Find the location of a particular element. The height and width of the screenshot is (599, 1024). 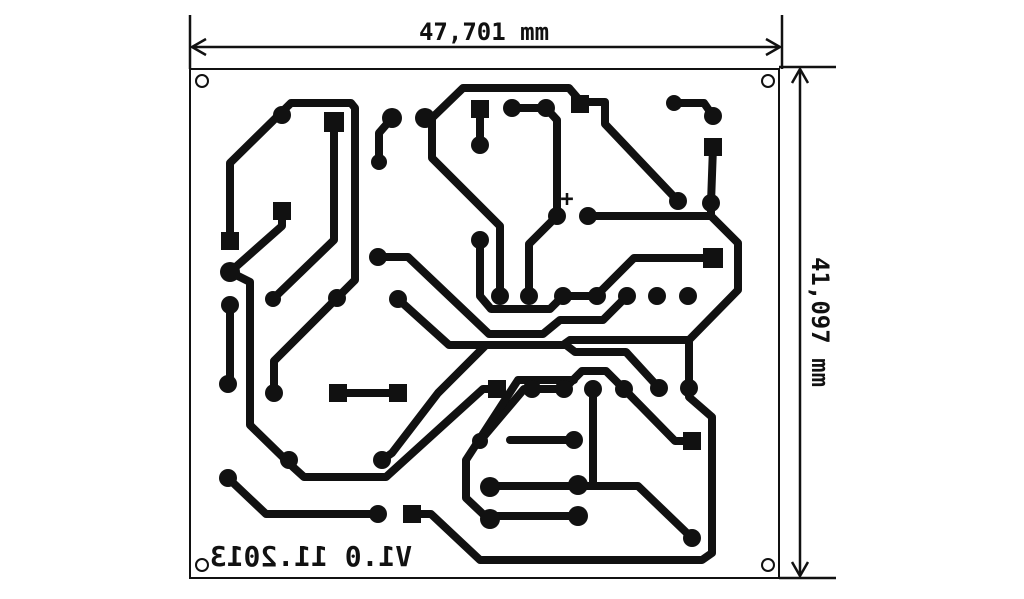

trace-pad-column is located at coordinates (303, 210).